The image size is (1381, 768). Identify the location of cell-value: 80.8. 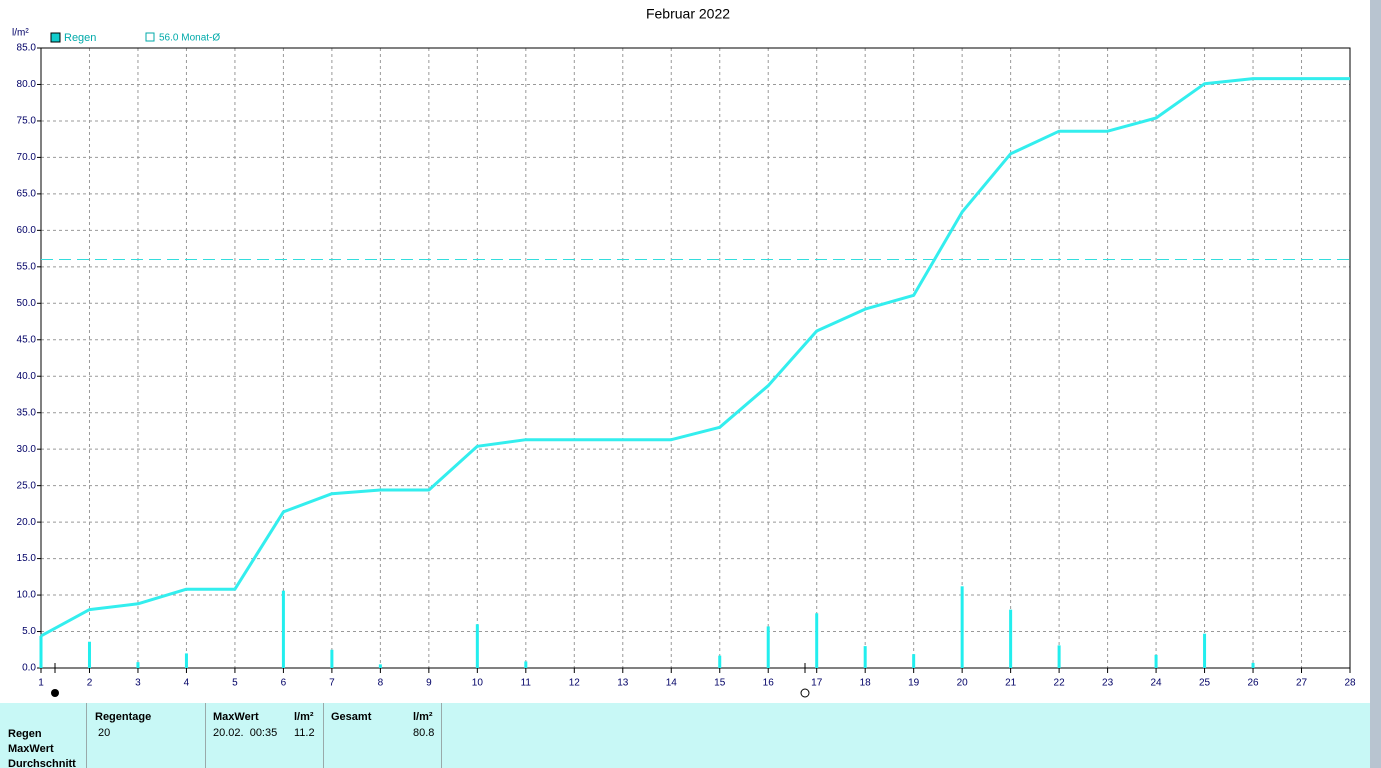
(424, 733).